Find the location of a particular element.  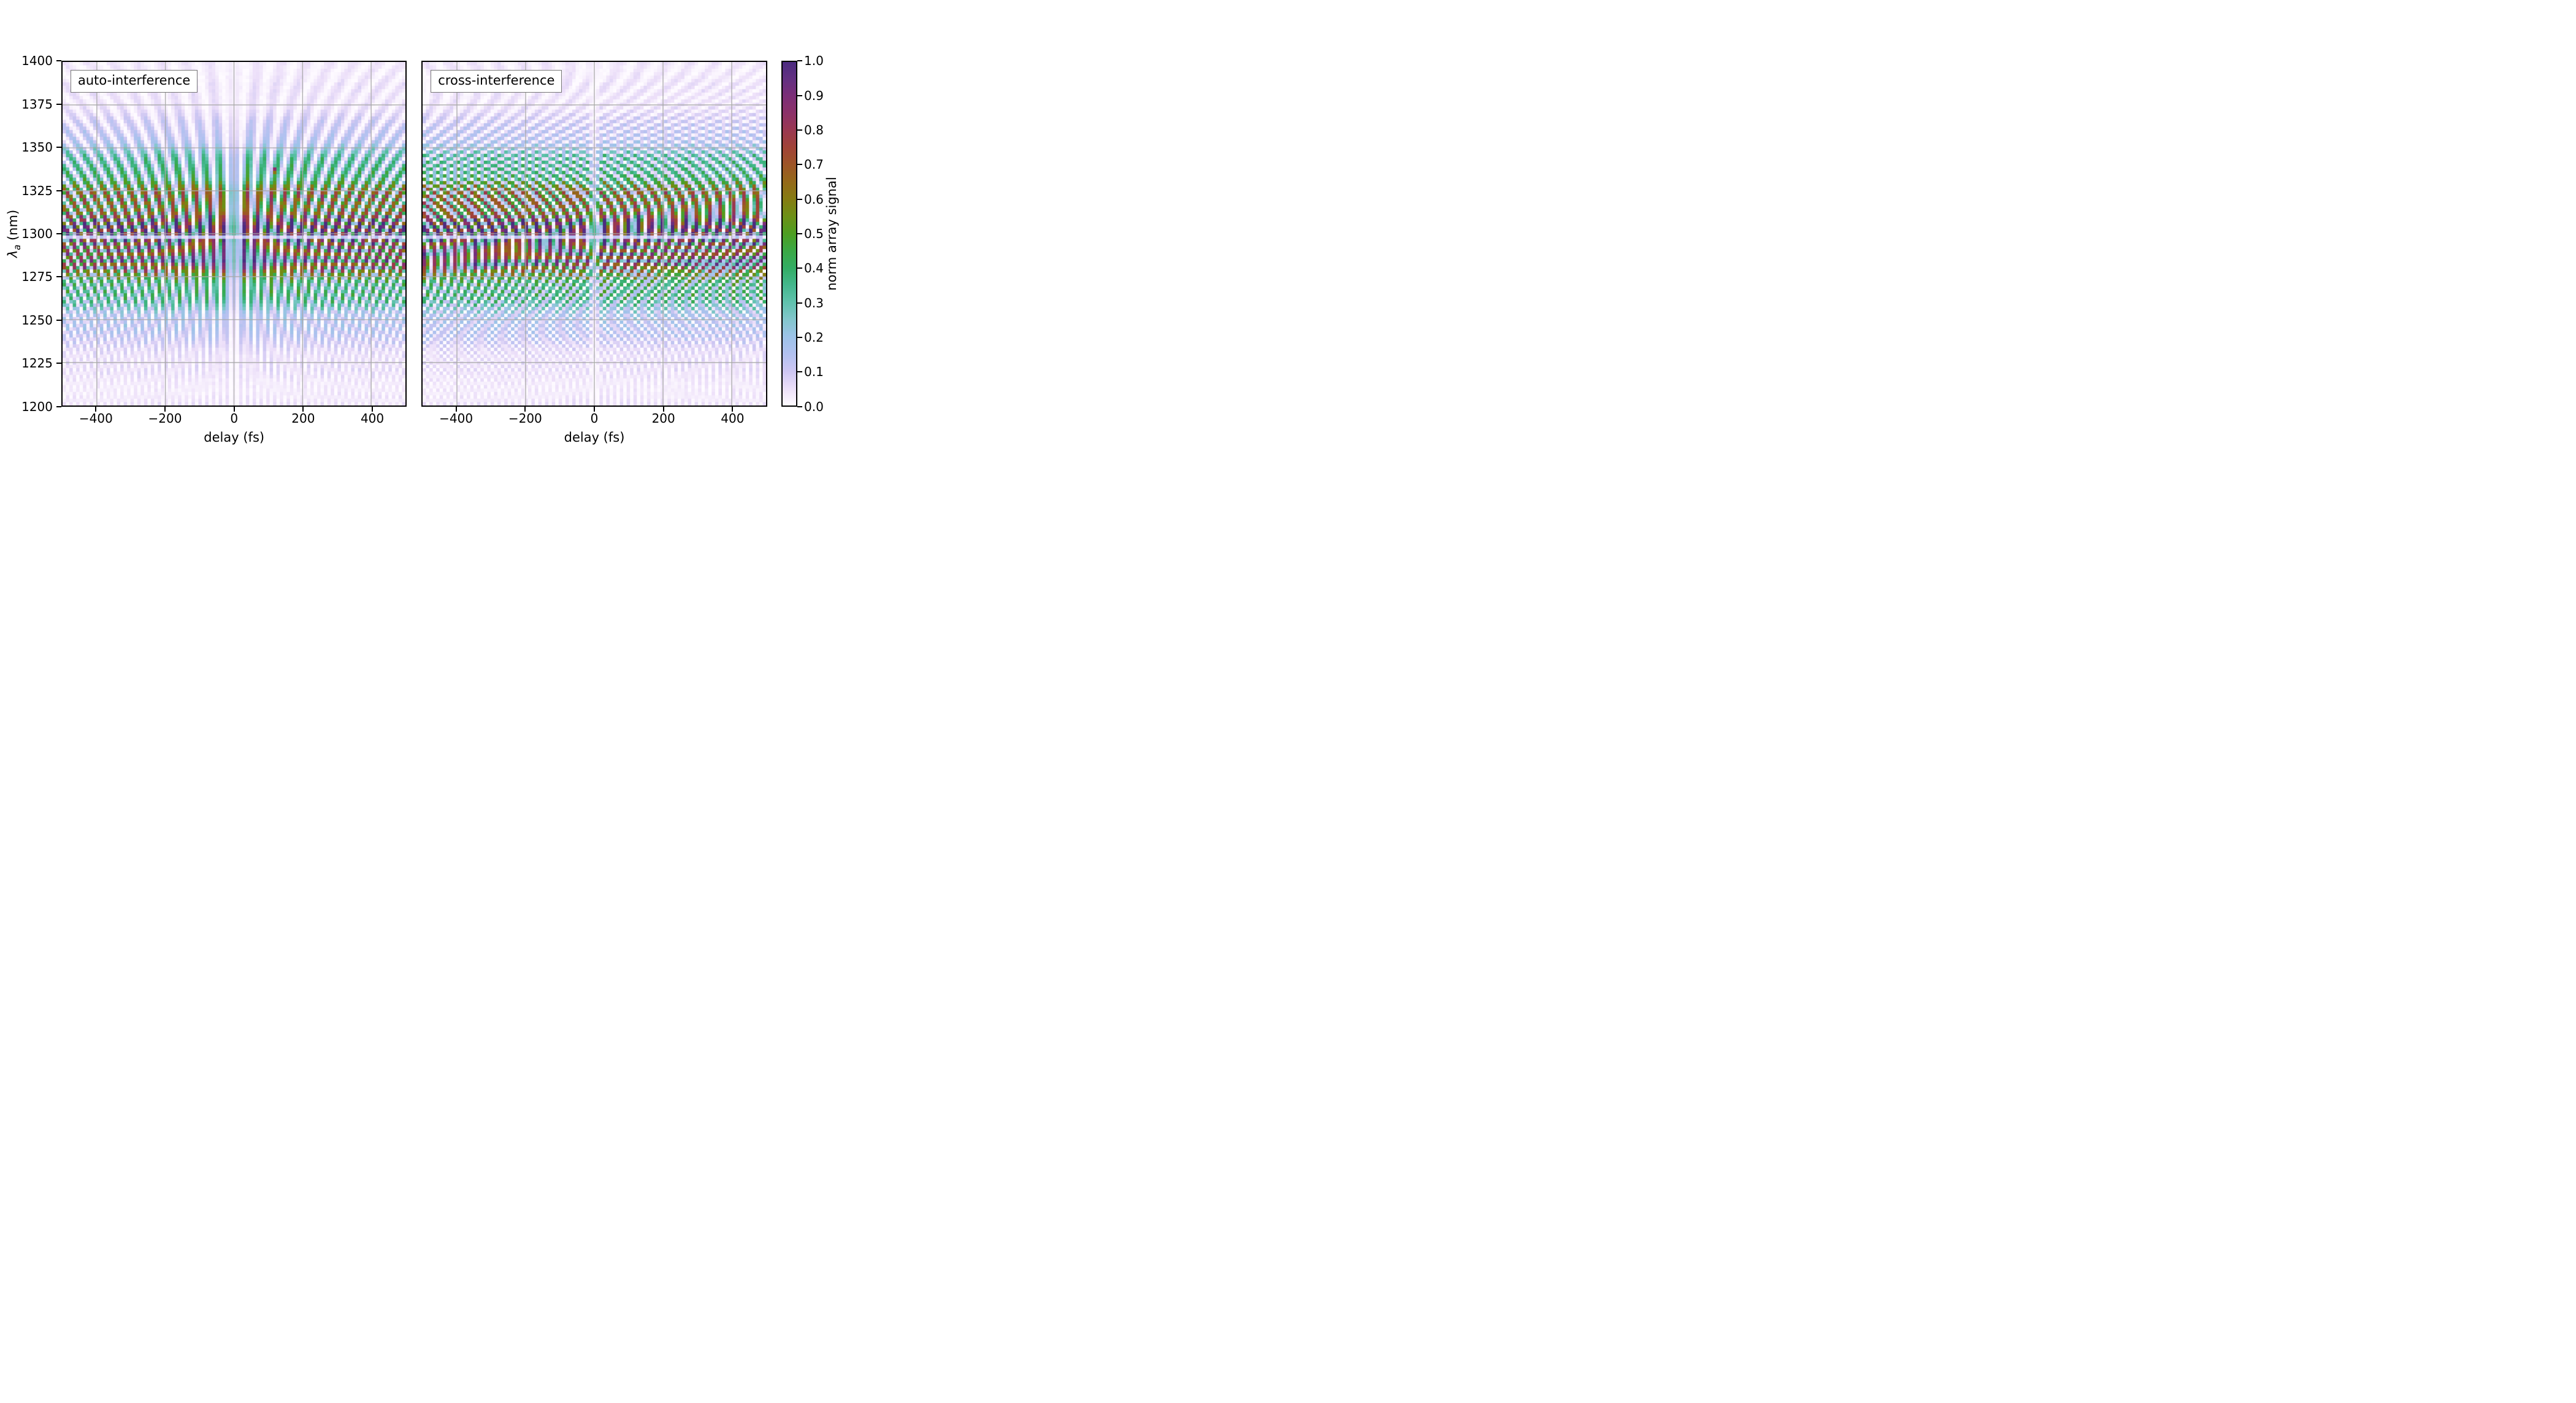

y-tick-label: 1225 is located at coordinates (37, 363).